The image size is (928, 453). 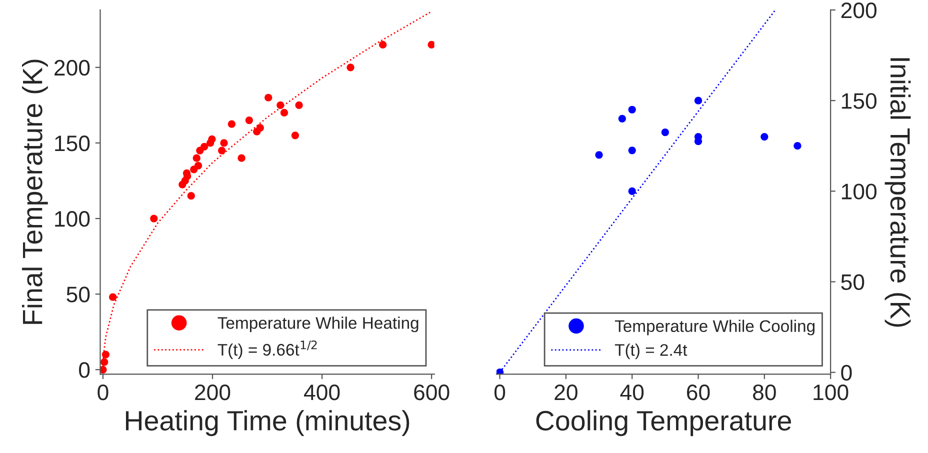 I want to click on x-tick-label: 60, so click(x=698, y=392).